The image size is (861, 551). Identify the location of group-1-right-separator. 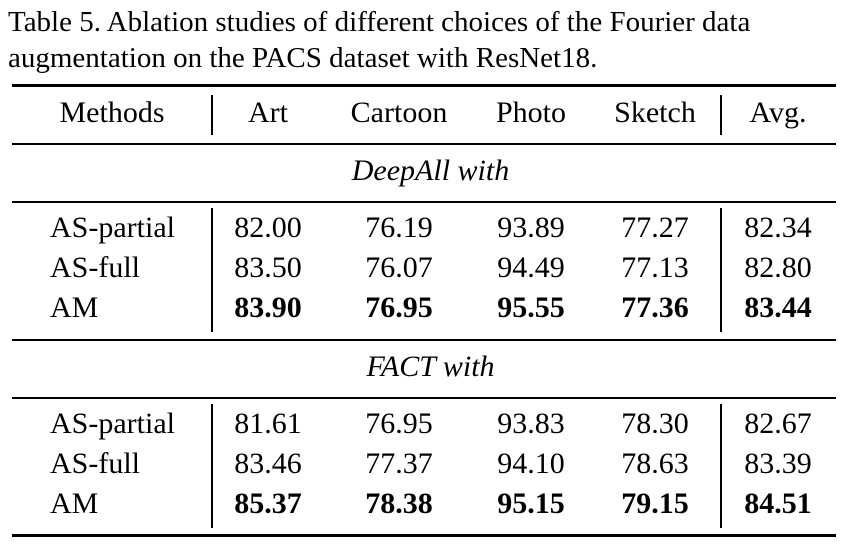
(721, 270).